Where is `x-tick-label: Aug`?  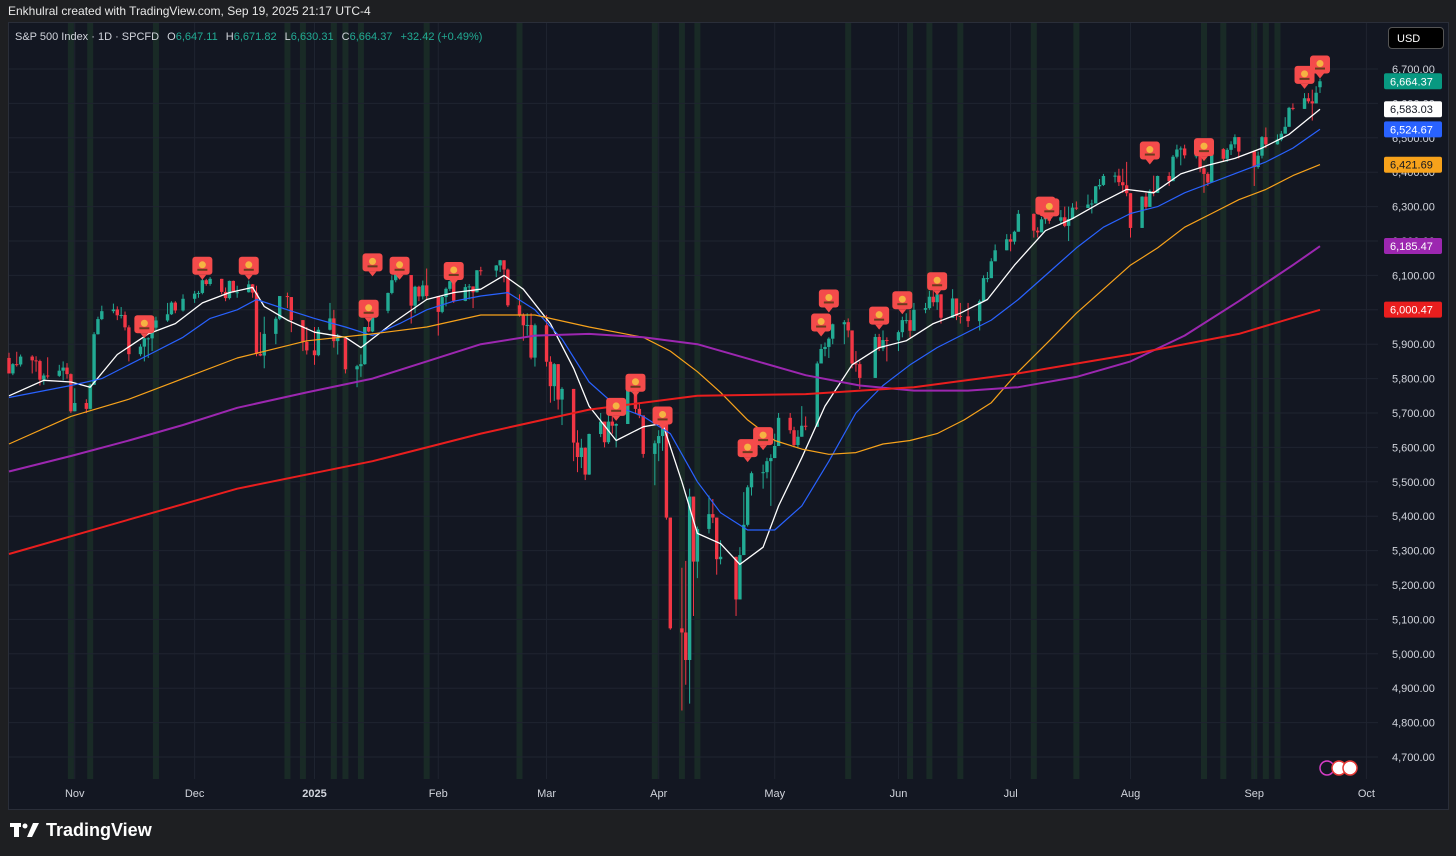
x-tick-label: Aug is located at coordinates (1131, 794).